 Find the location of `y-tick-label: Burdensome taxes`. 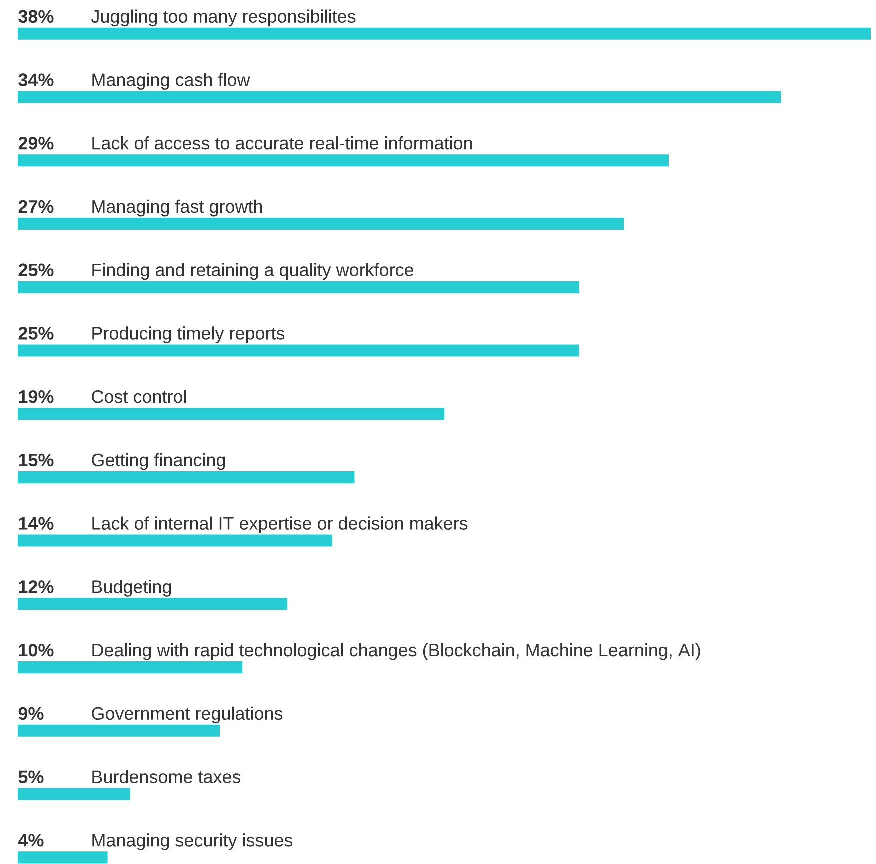

y-tick-label: Burdensome taxes is located at coordinates (166, 777).